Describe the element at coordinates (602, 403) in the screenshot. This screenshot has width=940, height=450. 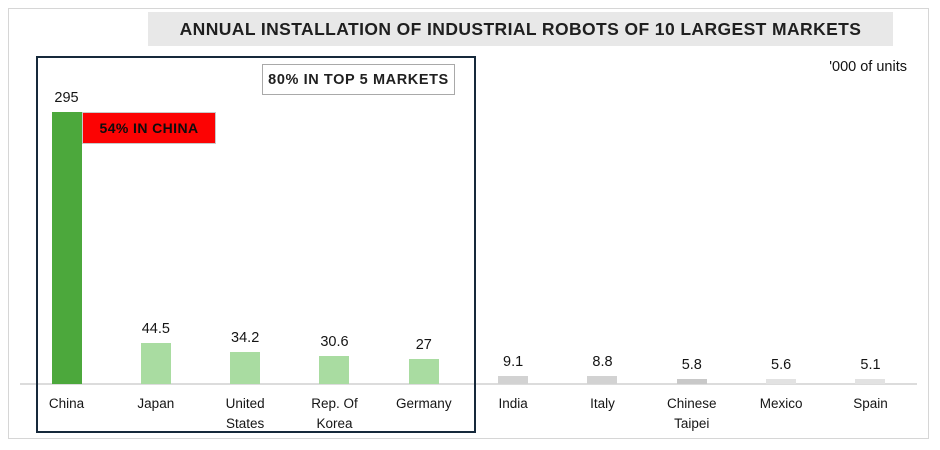
I see `bar-category-italy: Italy` at that location.